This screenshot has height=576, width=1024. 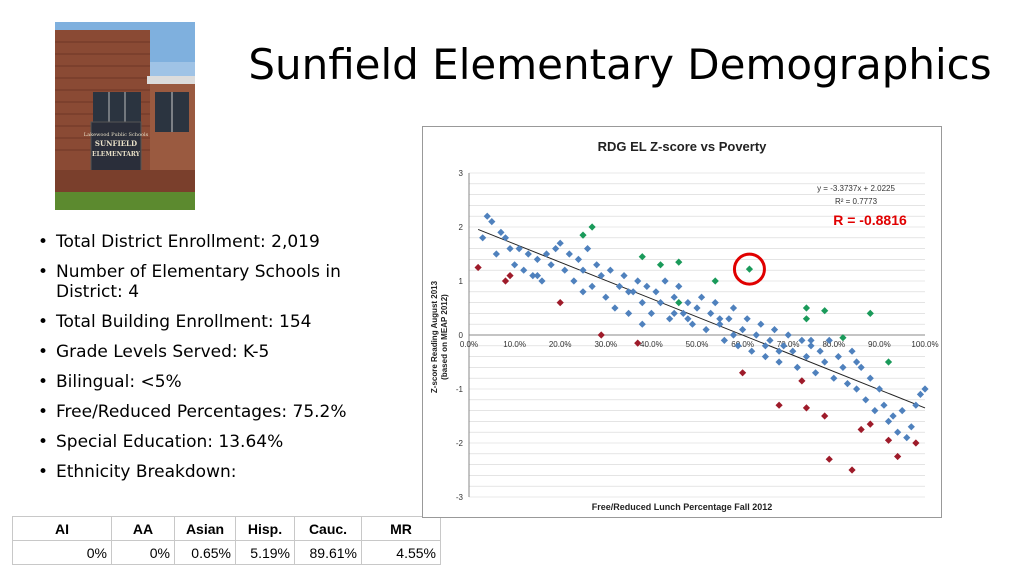 I want to click on bullet-grade-levels: Grade Levels Served: K-5, so click(x=216, y=352).